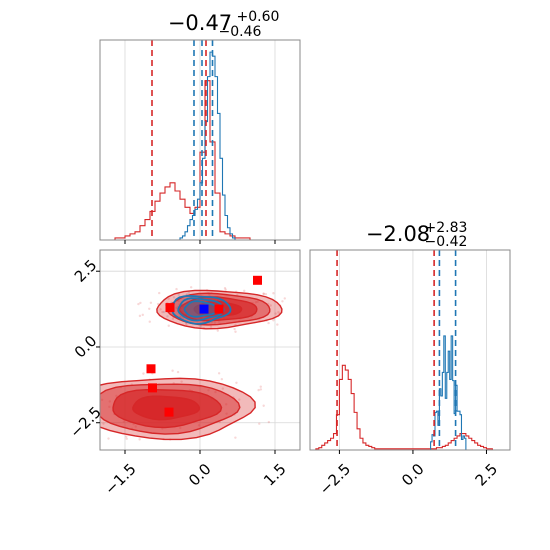 The image size is (550, 550). I want to click on histogram-red-series, so click(200, 160).